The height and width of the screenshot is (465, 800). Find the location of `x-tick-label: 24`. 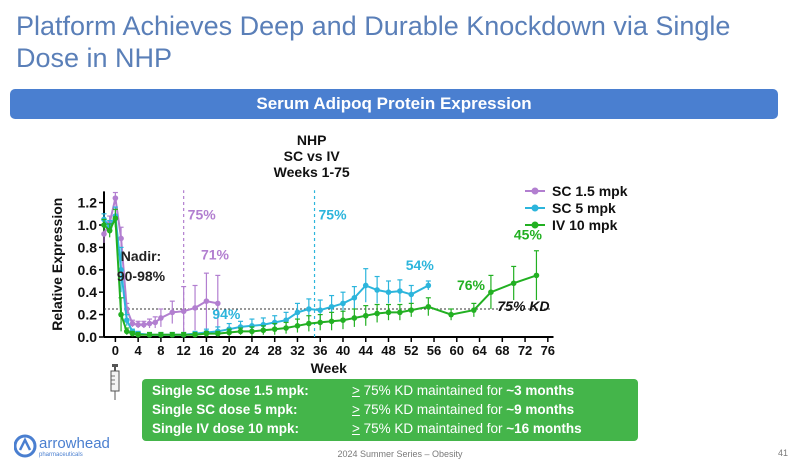

x-tick-label: 24 is located at coordinates (252, 350).